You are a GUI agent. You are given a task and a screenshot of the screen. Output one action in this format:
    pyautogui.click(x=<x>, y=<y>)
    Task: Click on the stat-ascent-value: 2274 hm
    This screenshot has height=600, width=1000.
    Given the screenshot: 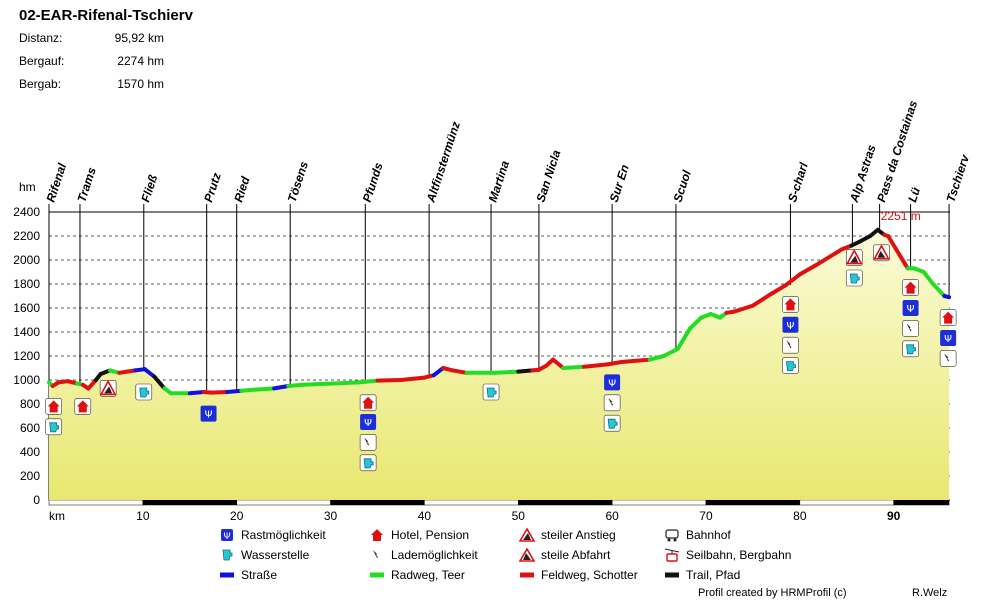 What is the action you would take?
    pyautogui.click(x=140, y=61)
    